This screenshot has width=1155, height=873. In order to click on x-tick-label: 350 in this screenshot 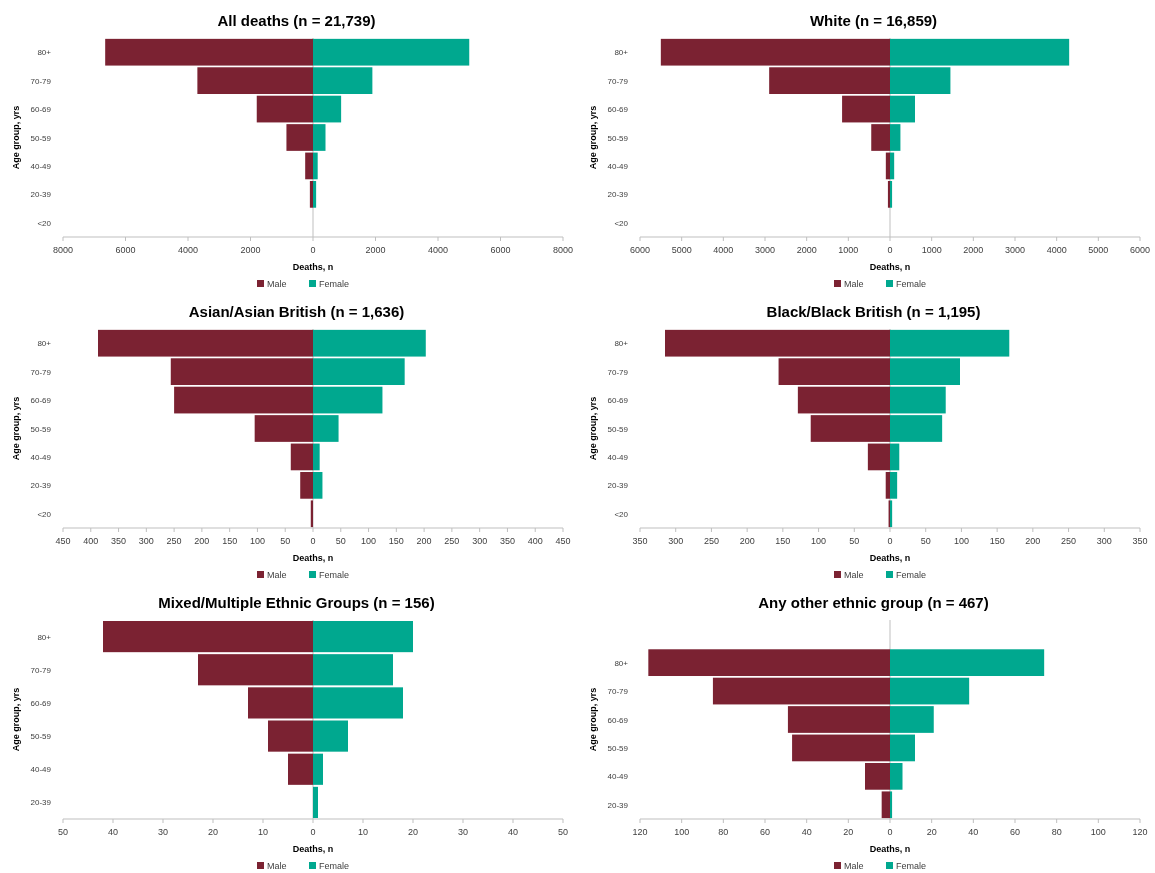, I will do `click(119, 541)`.